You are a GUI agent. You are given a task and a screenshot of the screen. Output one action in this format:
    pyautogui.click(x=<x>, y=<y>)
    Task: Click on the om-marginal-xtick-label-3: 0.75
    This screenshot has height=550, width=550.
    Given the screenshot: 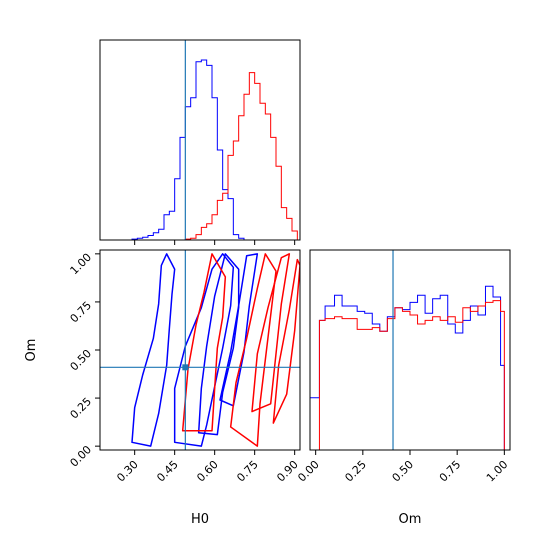 What is the action you would take?
    pyautogui.click(x=450, y=471)
    